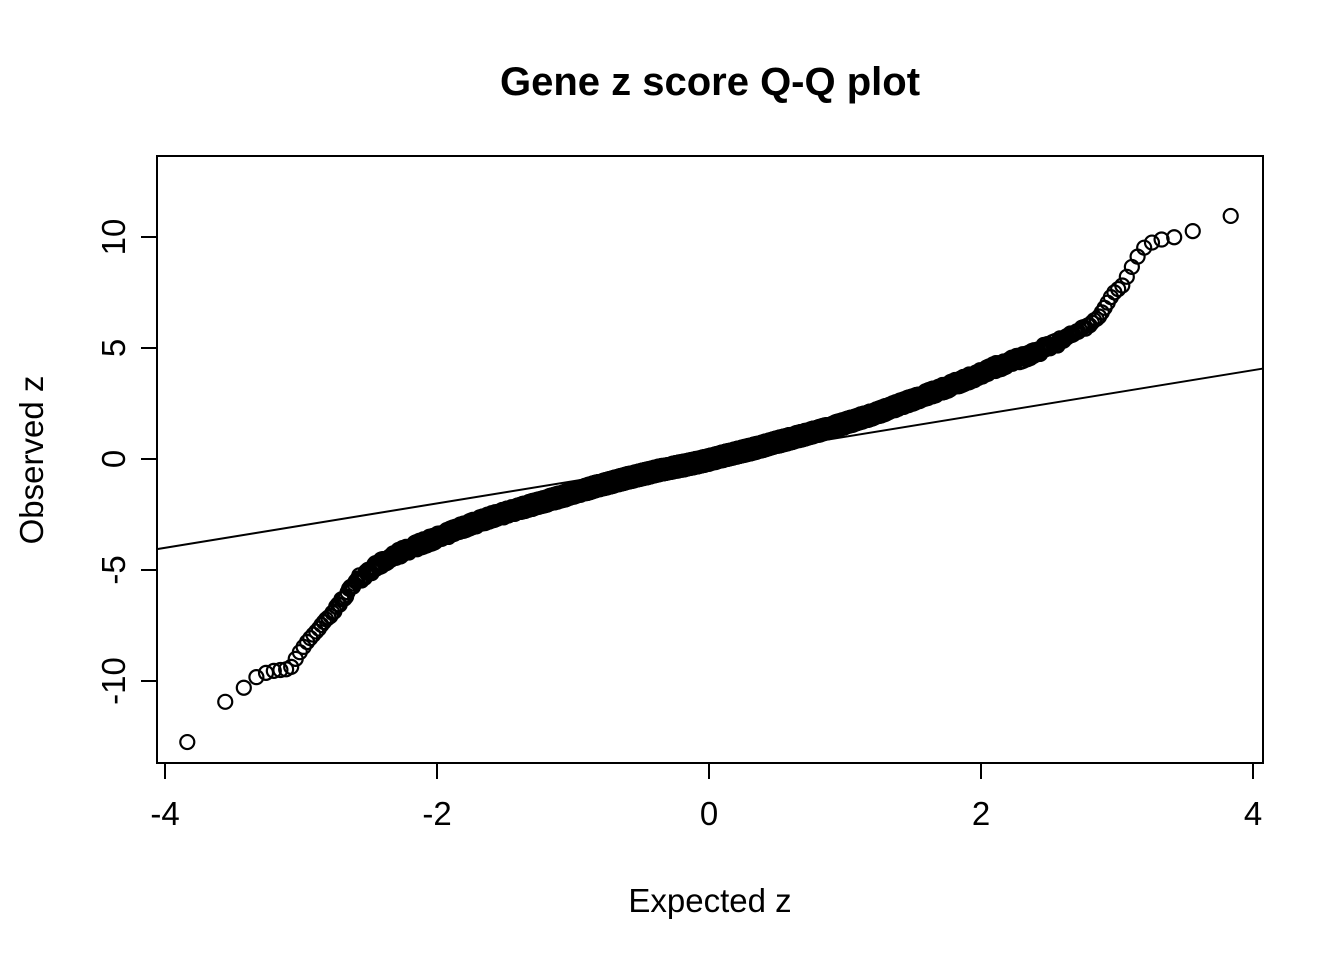  Describe the element at coordinates (113, 348) in the screenshot. I see `y-tick-label: 5` at that location.